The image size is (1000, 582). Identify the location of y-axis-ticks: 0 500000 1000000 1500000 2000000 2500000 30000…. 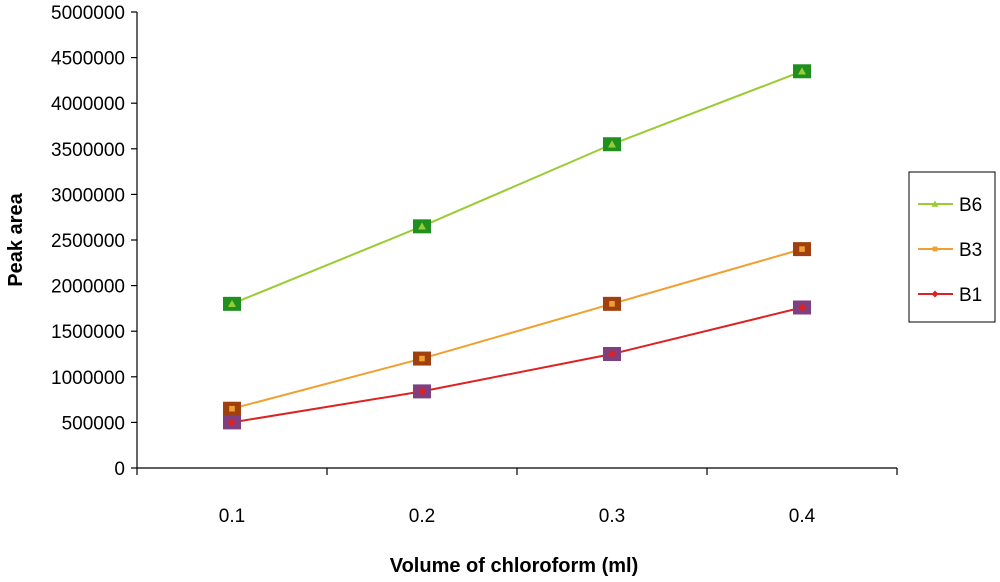
(94, 241).